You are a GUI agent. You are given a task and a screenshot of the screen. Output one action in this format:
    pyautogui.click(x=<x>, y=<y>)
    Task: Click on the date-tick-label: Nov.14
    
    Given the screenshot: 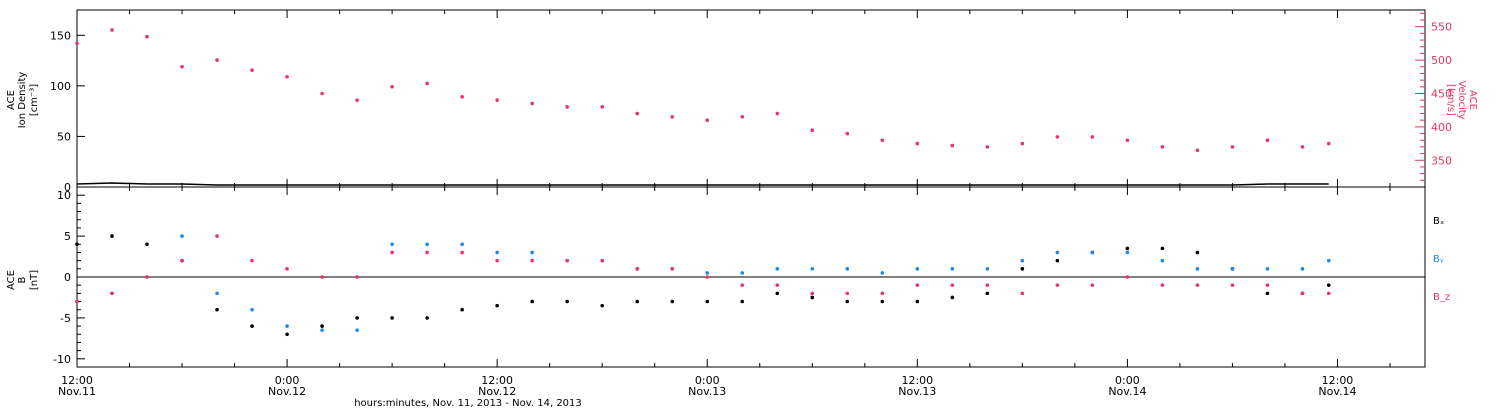 What is the action you would take?
    pyautogui.click(x=1337, y=391)
    